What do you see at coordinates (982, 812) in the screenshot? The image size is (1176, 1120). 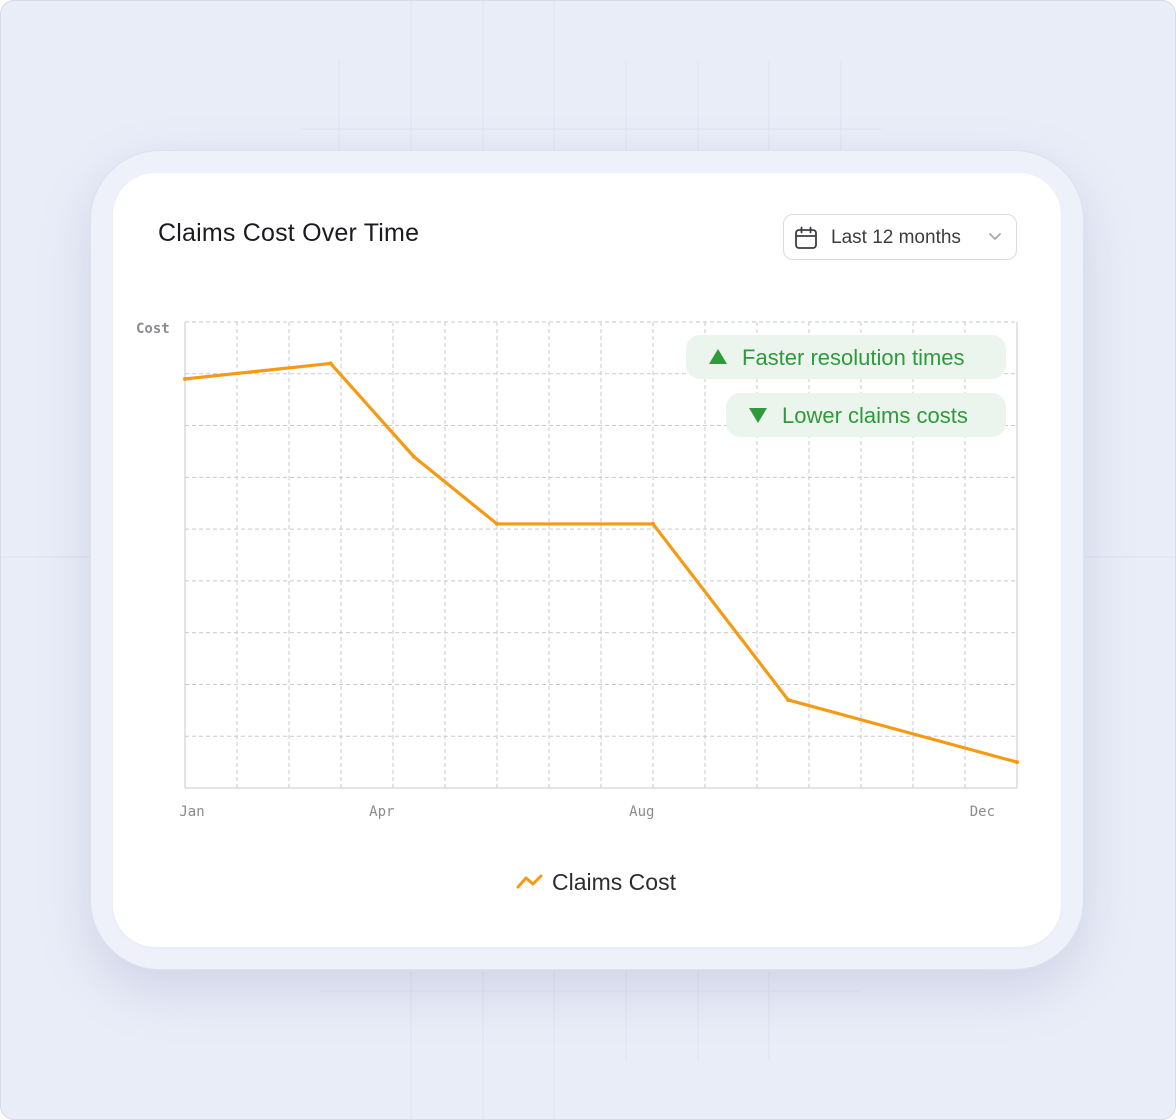 I see `x-tick-label: Dec` at bounding box center [982, 812].